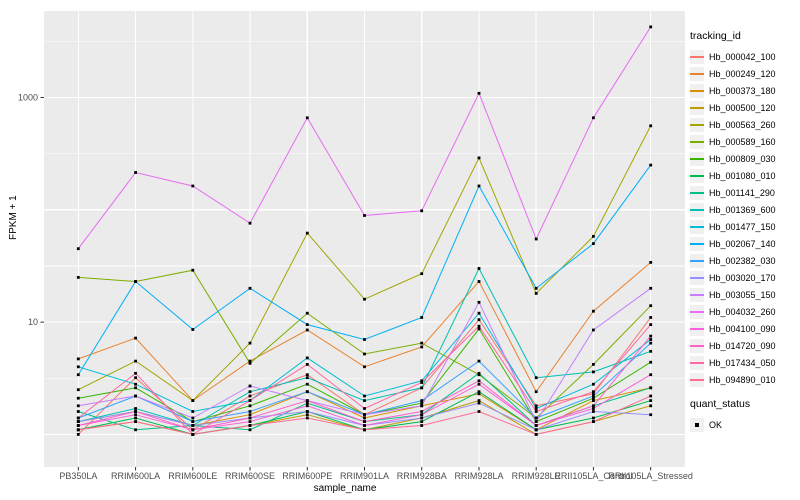  I want to click on legend-item: Hb_001477_150, so click(745, 226).